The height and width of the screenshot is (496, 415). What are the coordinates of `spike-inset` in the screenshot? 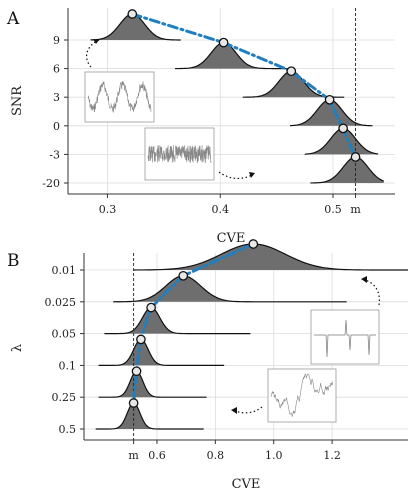 It's located at (345, 337).